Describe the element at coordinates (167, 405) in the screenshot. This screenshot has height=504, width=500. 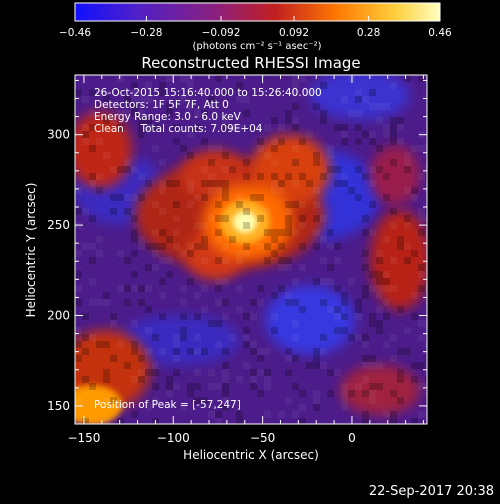
I see `annotation-peak-position: Position of Peak = [-57,247]` at that location.